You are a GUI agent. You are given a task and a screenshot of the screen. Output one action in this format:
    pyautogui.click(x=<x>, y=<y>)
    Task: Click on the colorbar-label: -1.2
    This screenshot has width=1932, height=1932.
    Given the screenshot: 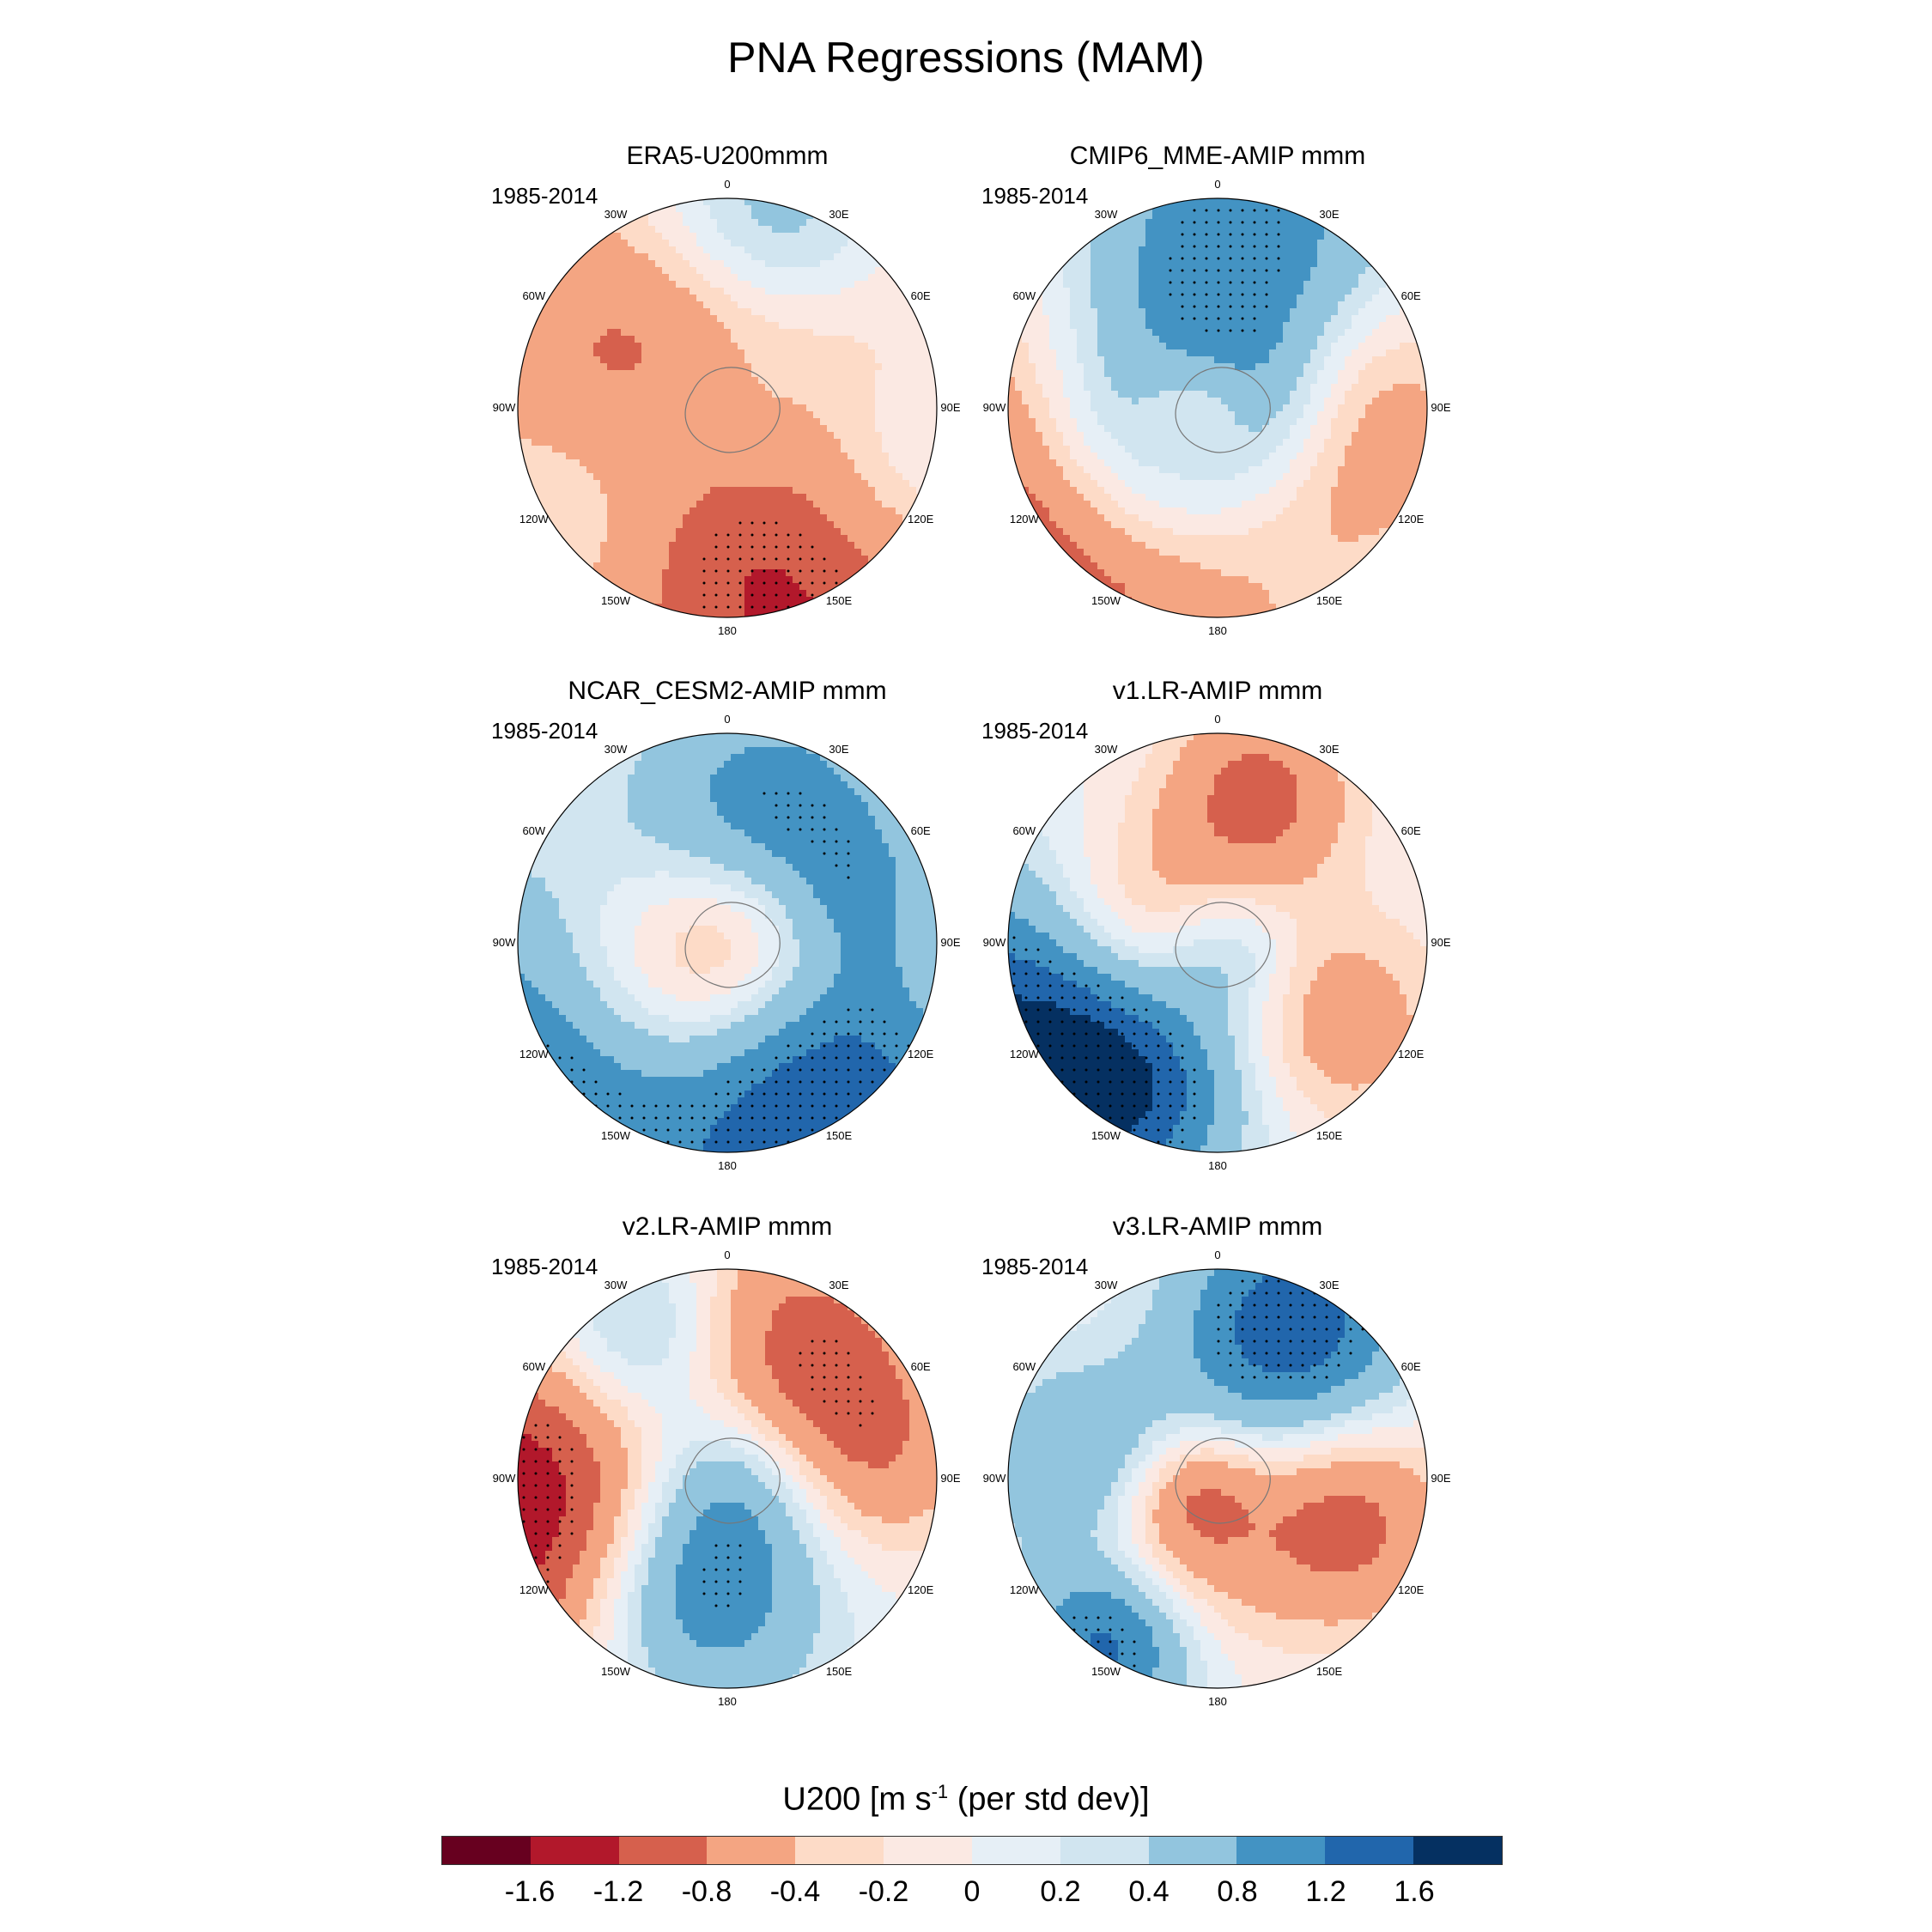 What is the action you would take?
    pyautogui.click(x=618, y=1892)
    